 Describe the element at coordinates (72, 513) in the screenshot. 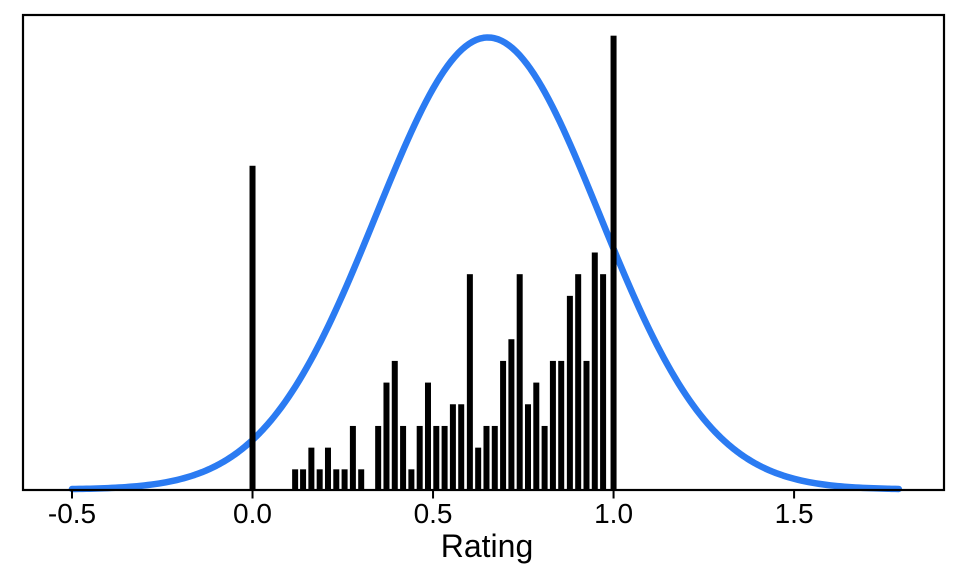

I see `x-tick-label: -0.5` at that location.